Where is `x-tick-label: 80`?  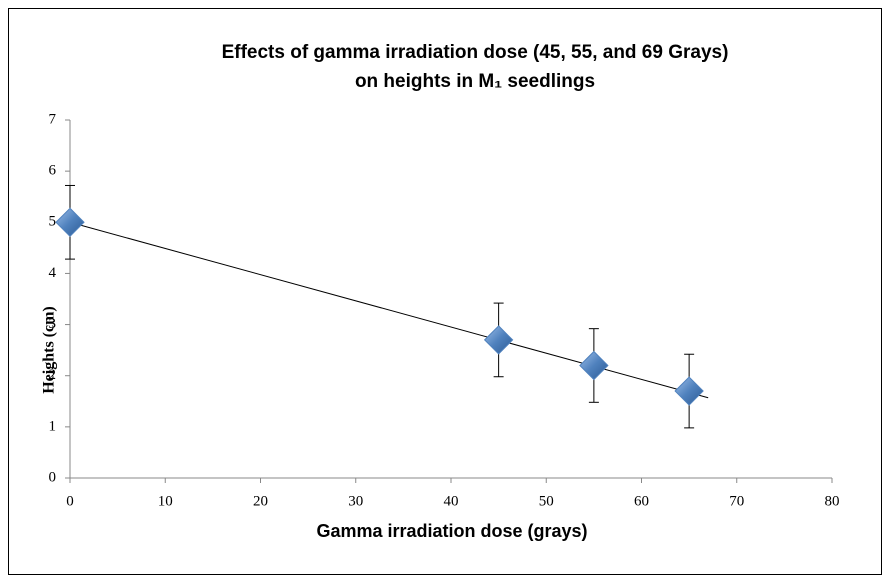
x-tick-label: 80 is located at coordinates (832, 501).